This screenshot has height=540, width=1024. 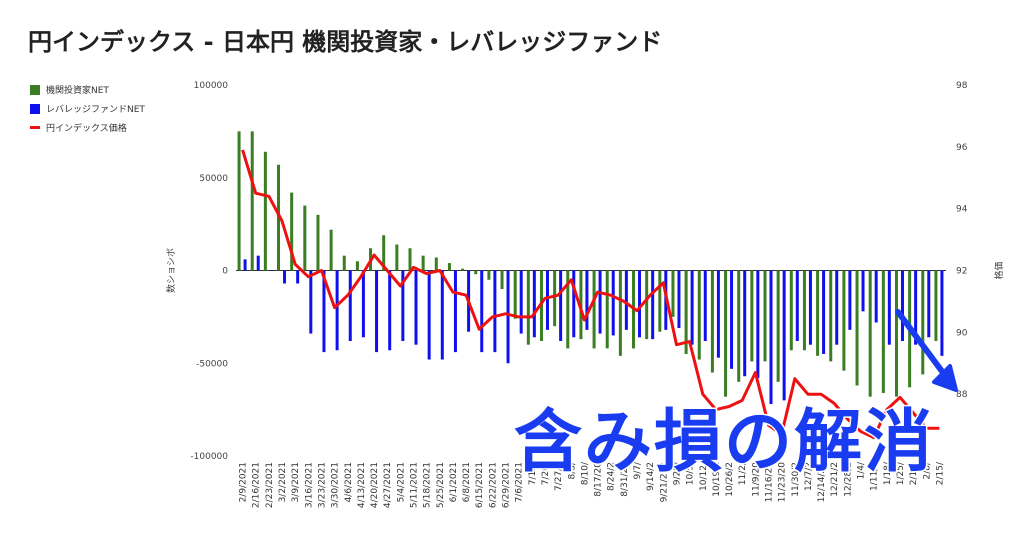 What do you see at coordinates (77, 91) in the screenshot?
I see `legend-label-institutional: 機関投資家NET` at bounding box center [77, 91].